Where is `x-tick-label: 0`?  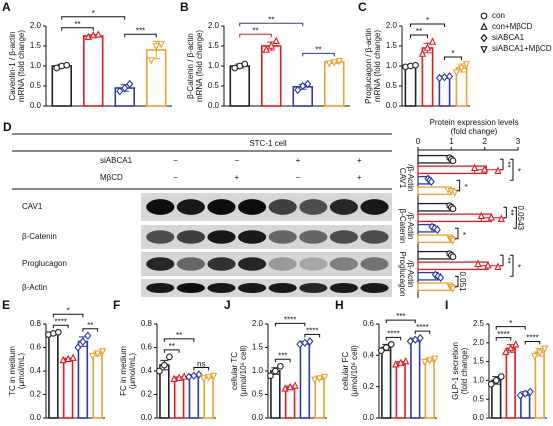 x-tick-label: 0 is located at coordinates (418, 141).